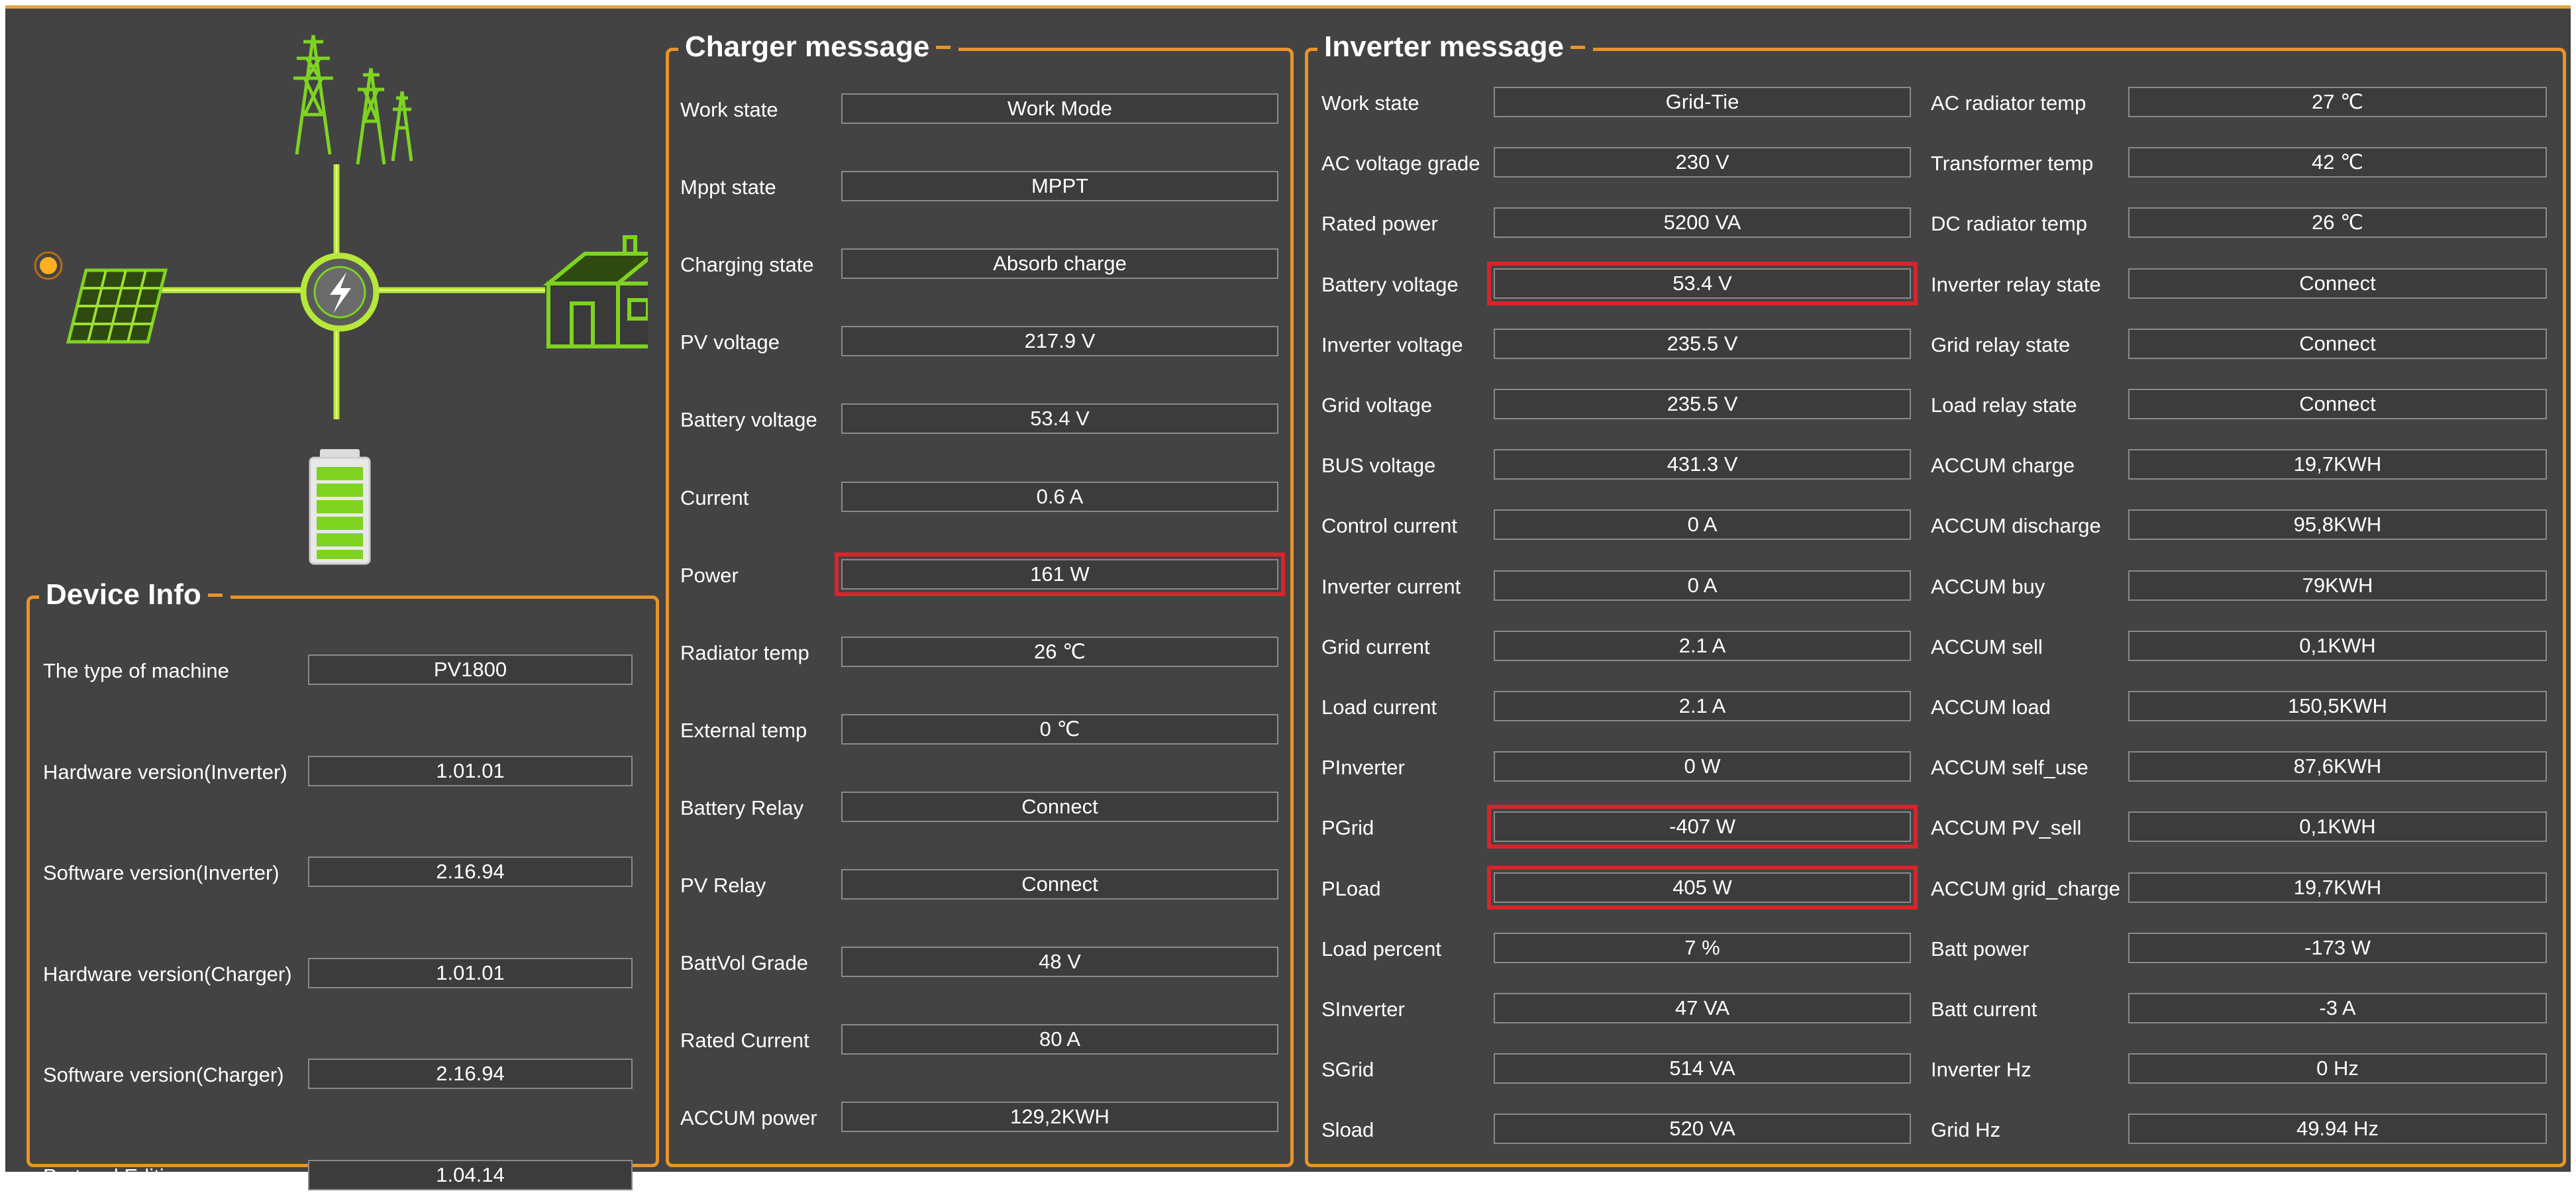 This screenshot has width=2576, height=1193. I want to click on device-info-row-hardware-version-inverter: Hardware version(Inverter) 1.01.01, so click(343, 772).